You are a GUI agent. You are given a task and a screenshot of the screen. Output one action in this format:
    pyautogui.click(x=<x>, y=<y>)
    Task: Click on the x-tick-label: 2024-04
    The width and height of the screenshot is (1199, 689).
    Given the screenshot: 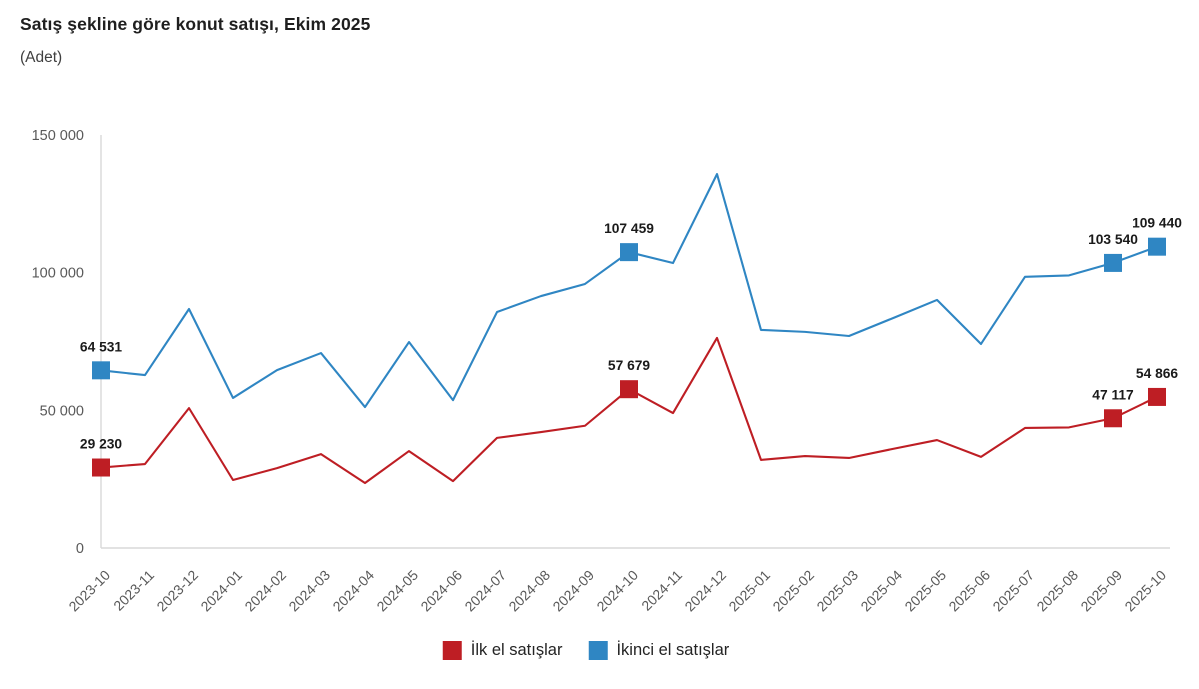 What is the action you would take?
    pyautogui.click(x=353, y=591)
    